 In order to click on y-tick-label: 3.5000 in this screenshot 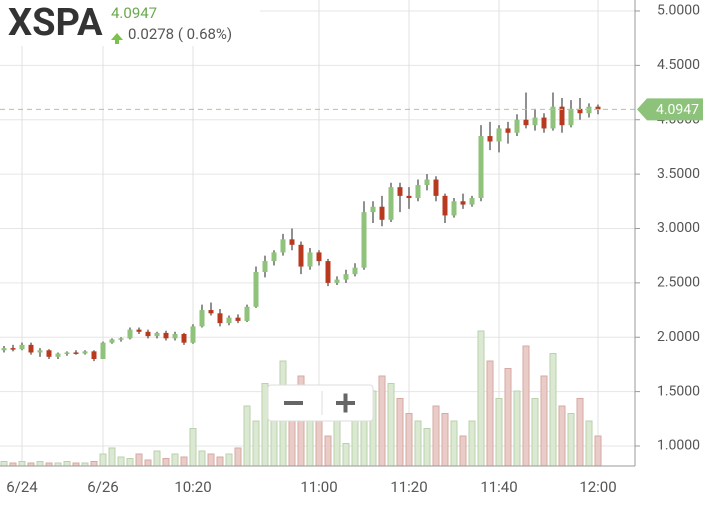, I will do `click(678, 174)`.